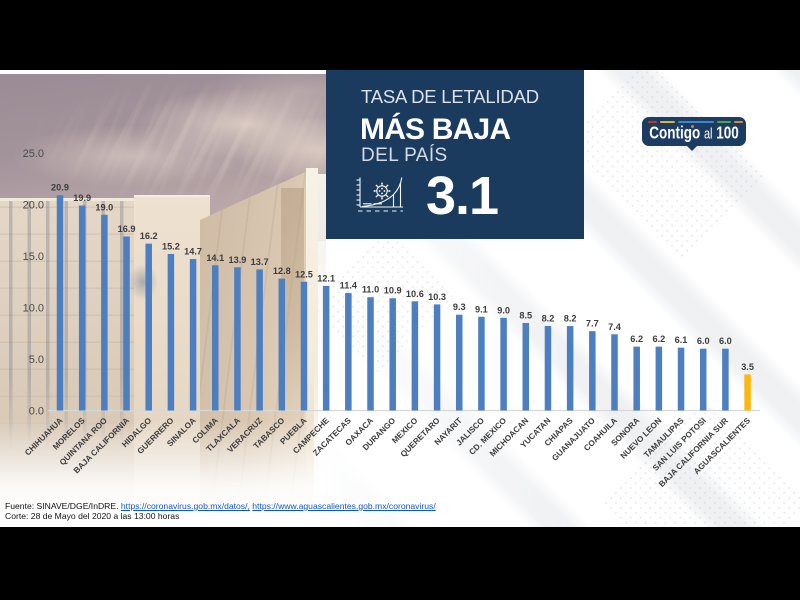 Image resolution: width=800 pixels, height=600 pixels. What do you see at coordinates (33, 154) in the screenshot?
I see `svg-text: 25.0` at bounding box center [33, 154].